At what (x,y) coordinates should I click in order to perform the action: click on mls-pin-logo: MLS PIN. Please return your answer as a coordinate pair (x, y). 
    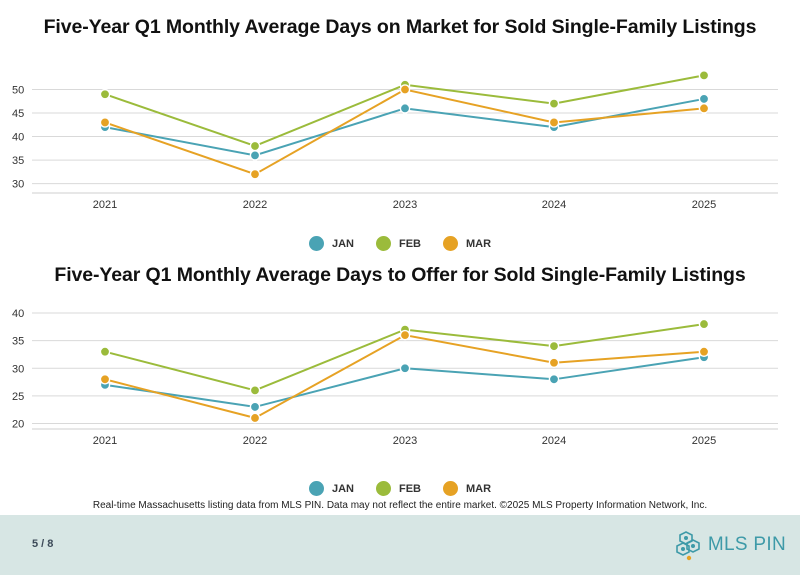
    Looking at the image, I should click on (730, 545).